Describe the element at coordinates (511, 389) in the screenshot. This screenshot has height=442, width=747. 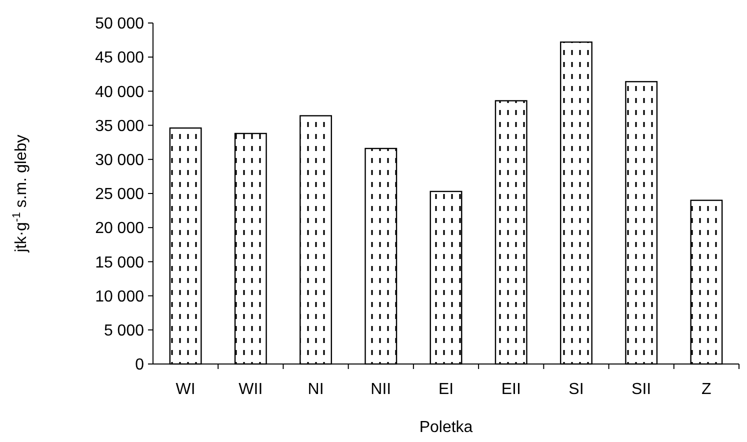
I see `x-tick-label: EII` at that location.